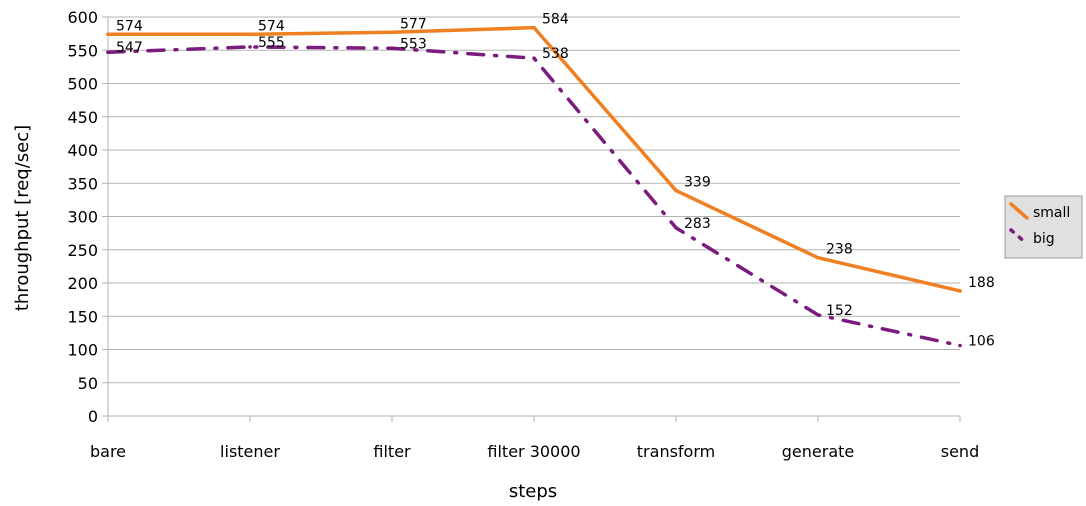 This screenshot has width=1086, height=506. Describe the element at coordinates (1019, 237) in the screenshot. I see `legend-swatch-big` at that location.